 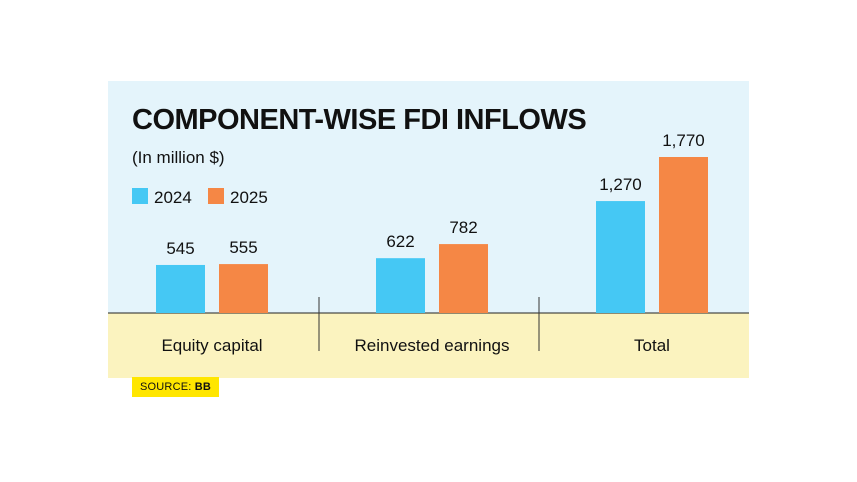 What do you see at coordinates (211, 345) in the screenshot?
I see `category-label-1: Equity capital` at bounding box center [211, 345].